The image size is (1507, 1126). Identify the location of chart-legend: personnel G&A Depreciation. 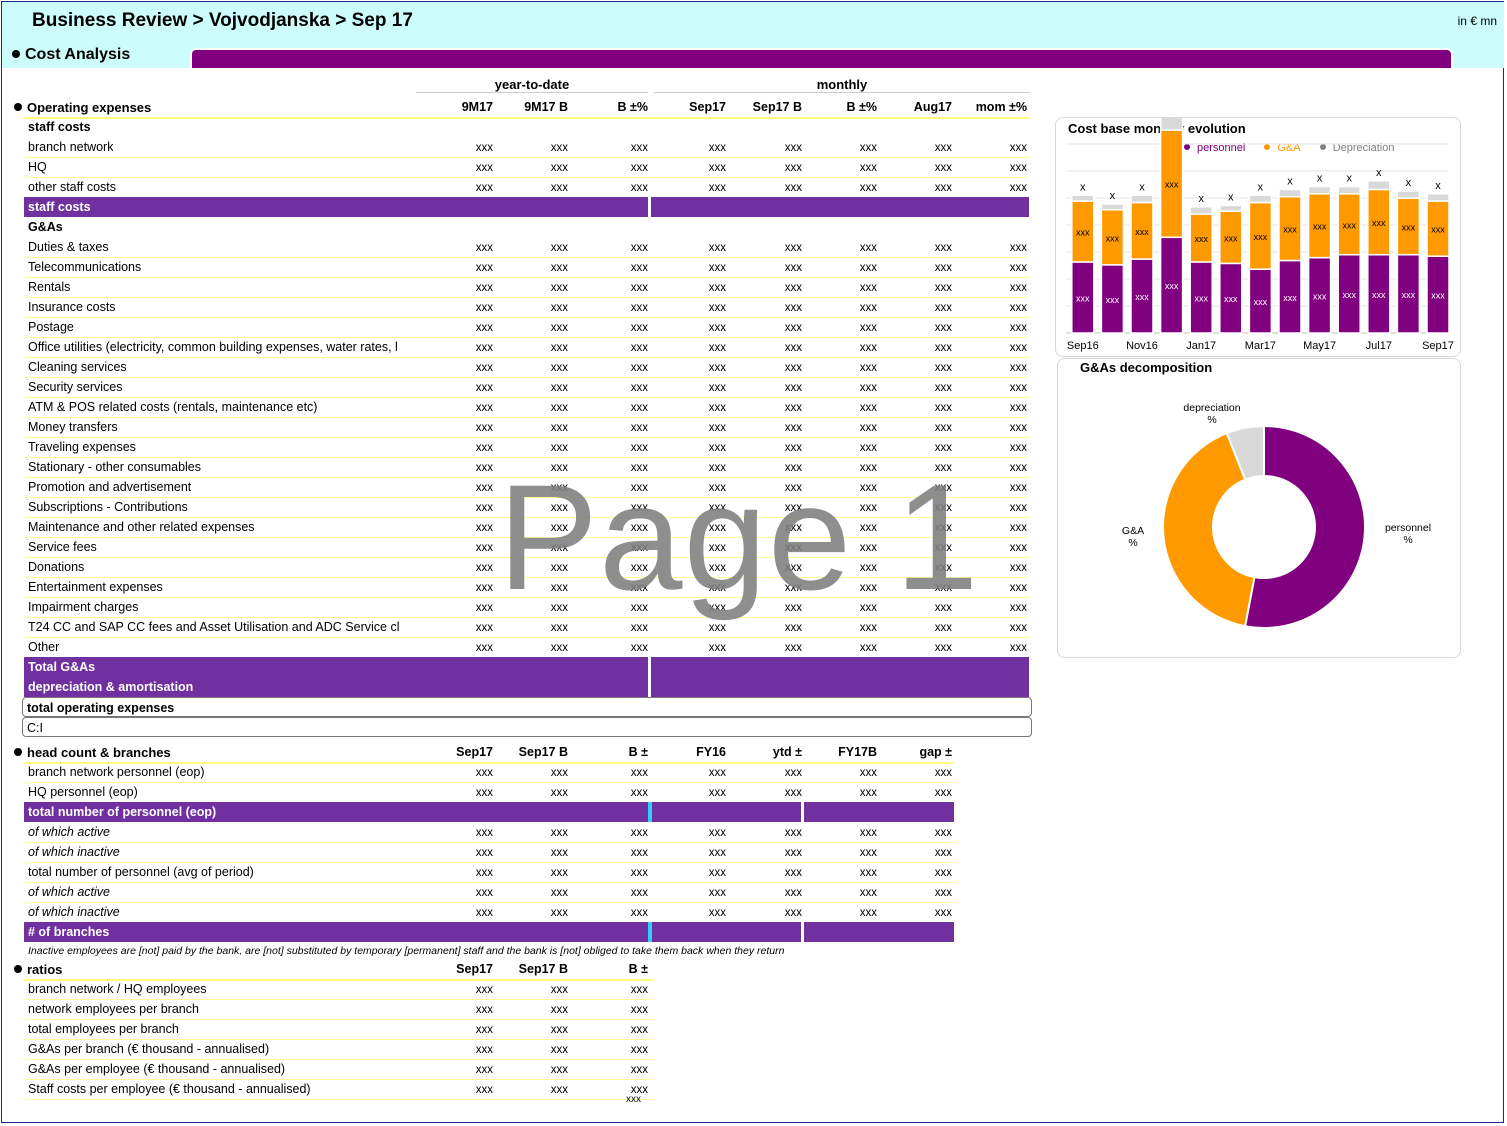
(1297, 148).